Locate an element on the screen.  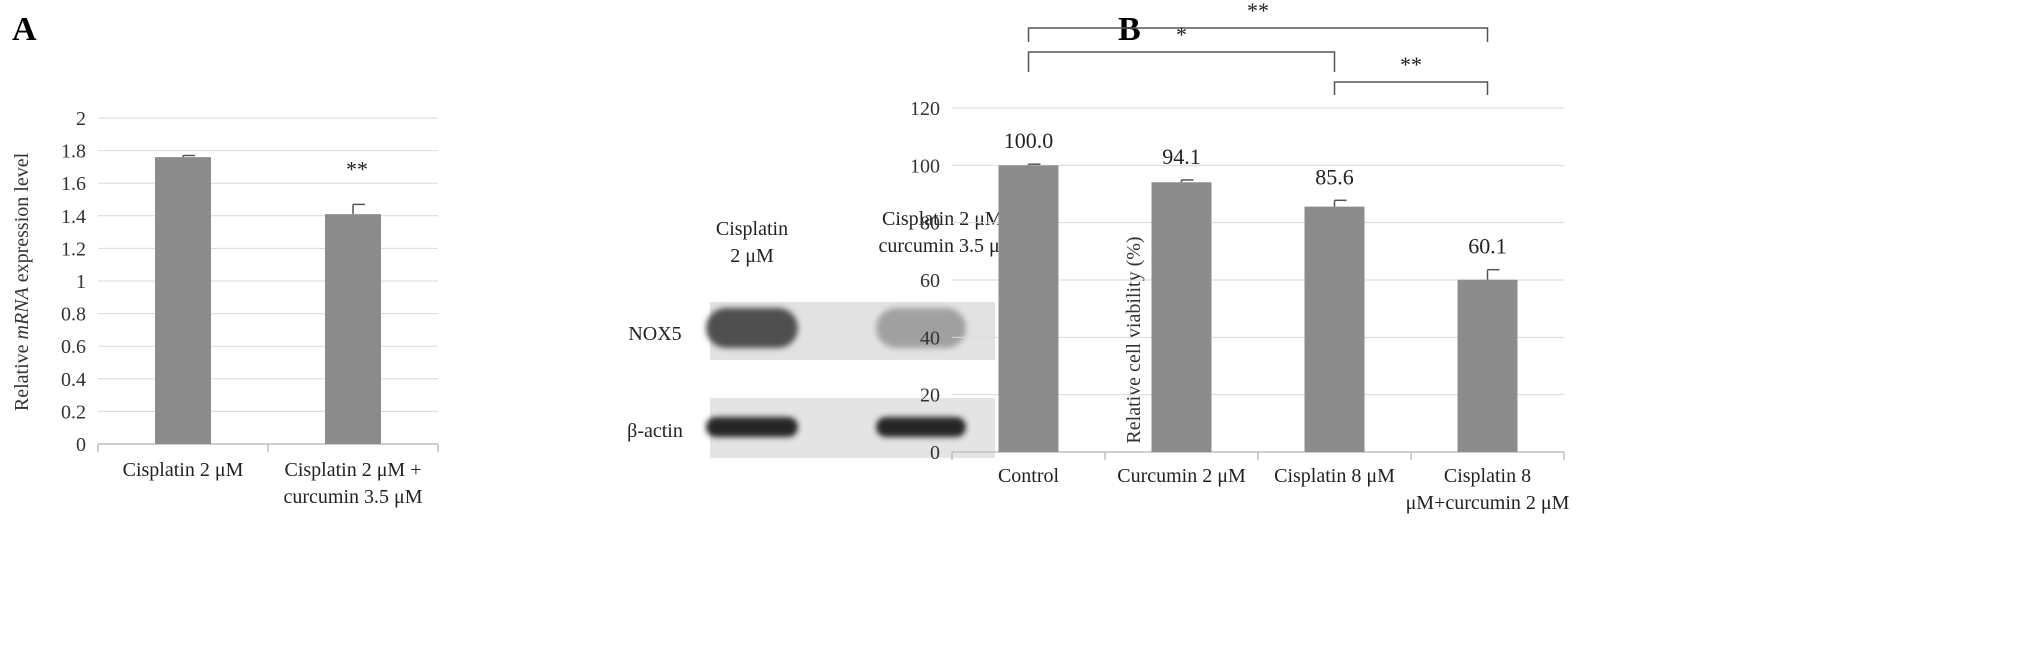
blot-row-label-beta-actin: β-actin is located at coordinates (655, 431).